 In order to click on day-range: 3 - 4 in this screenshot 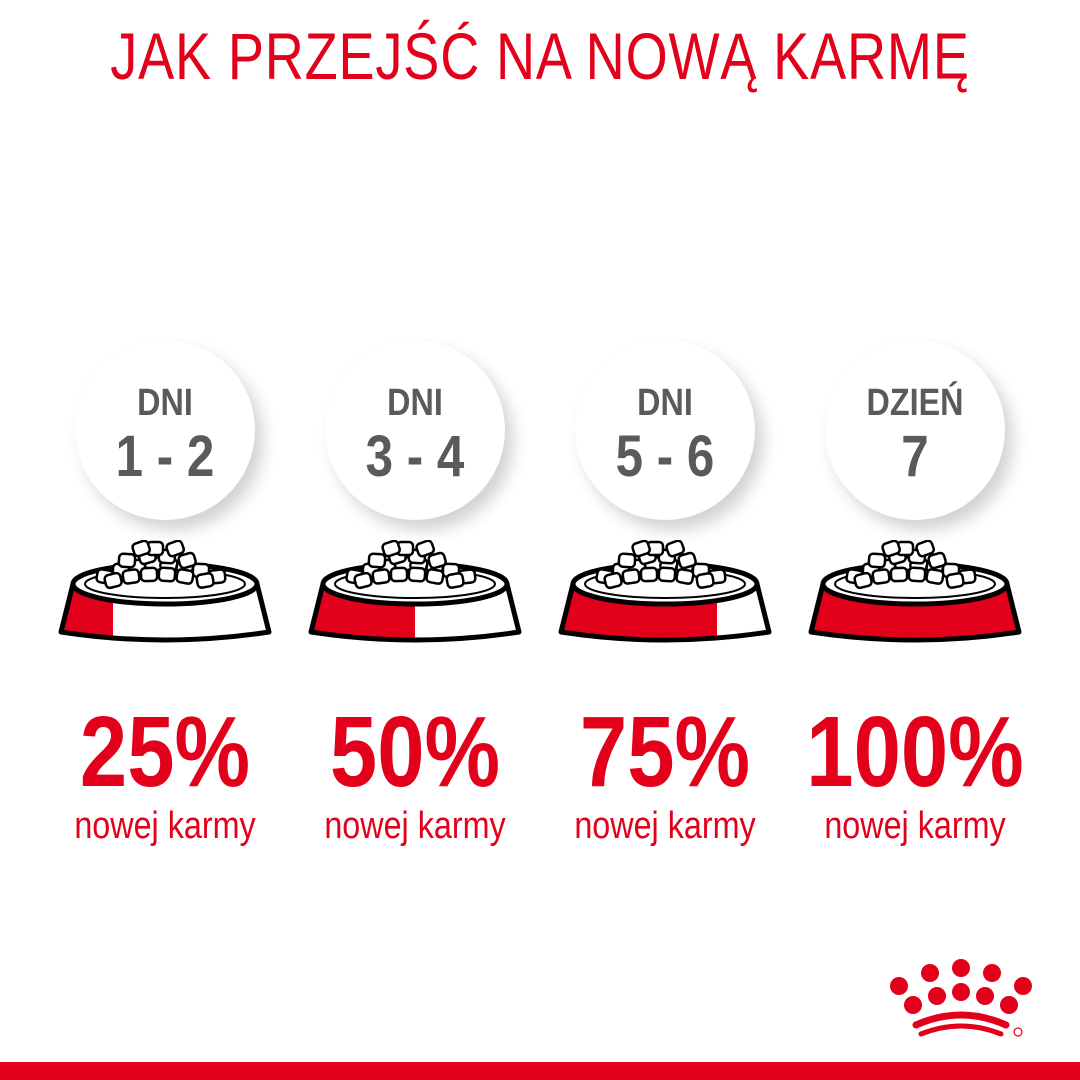, I will do `click(415, 456)`.